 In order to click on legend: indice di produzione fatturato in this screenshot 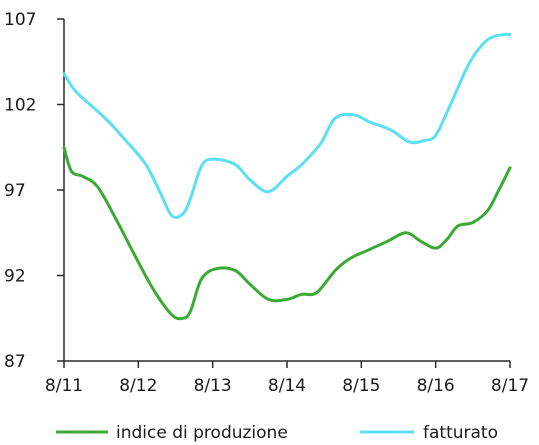, I will do `click(277, 433)`.